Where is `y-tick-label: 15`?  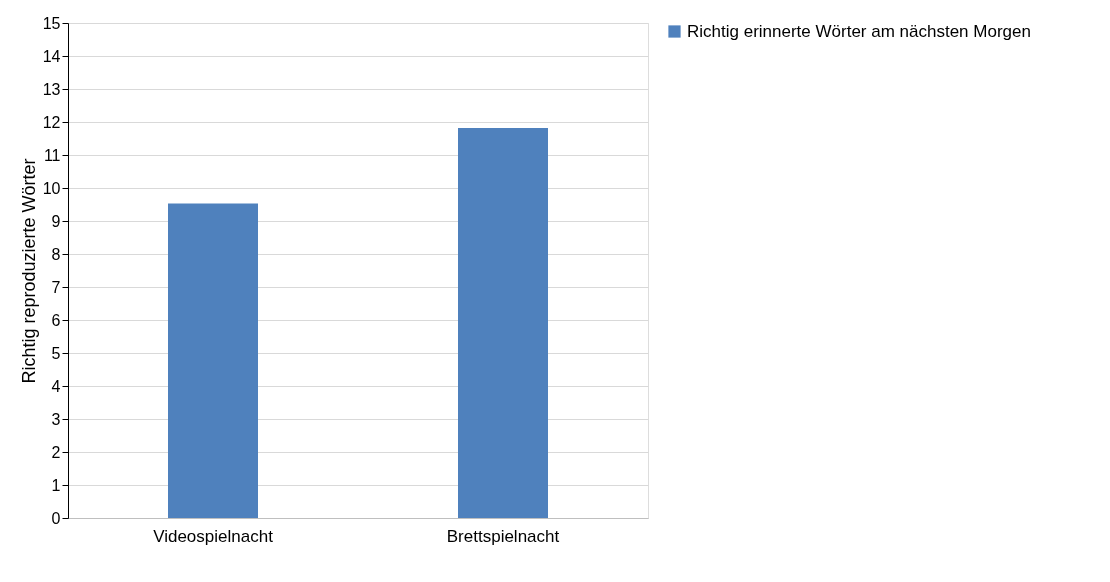
y-tick-label: 15 is located at coordinates (51, 23).